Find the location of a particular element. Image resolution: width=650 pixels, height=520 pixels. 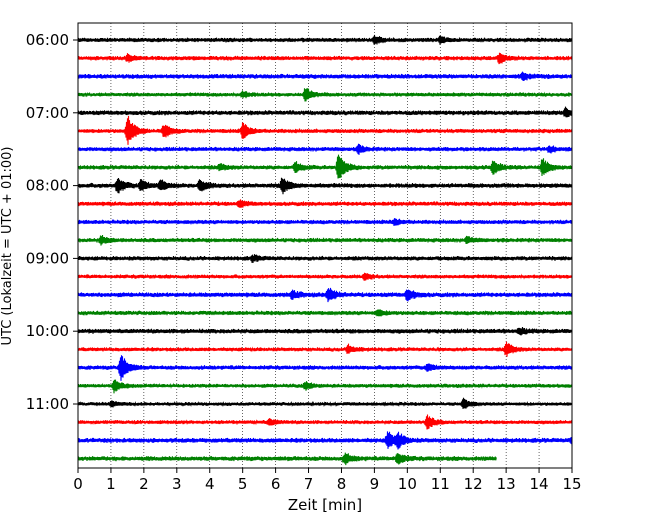

x-tick-label-13: 13 is located at coordinates (506, 484).